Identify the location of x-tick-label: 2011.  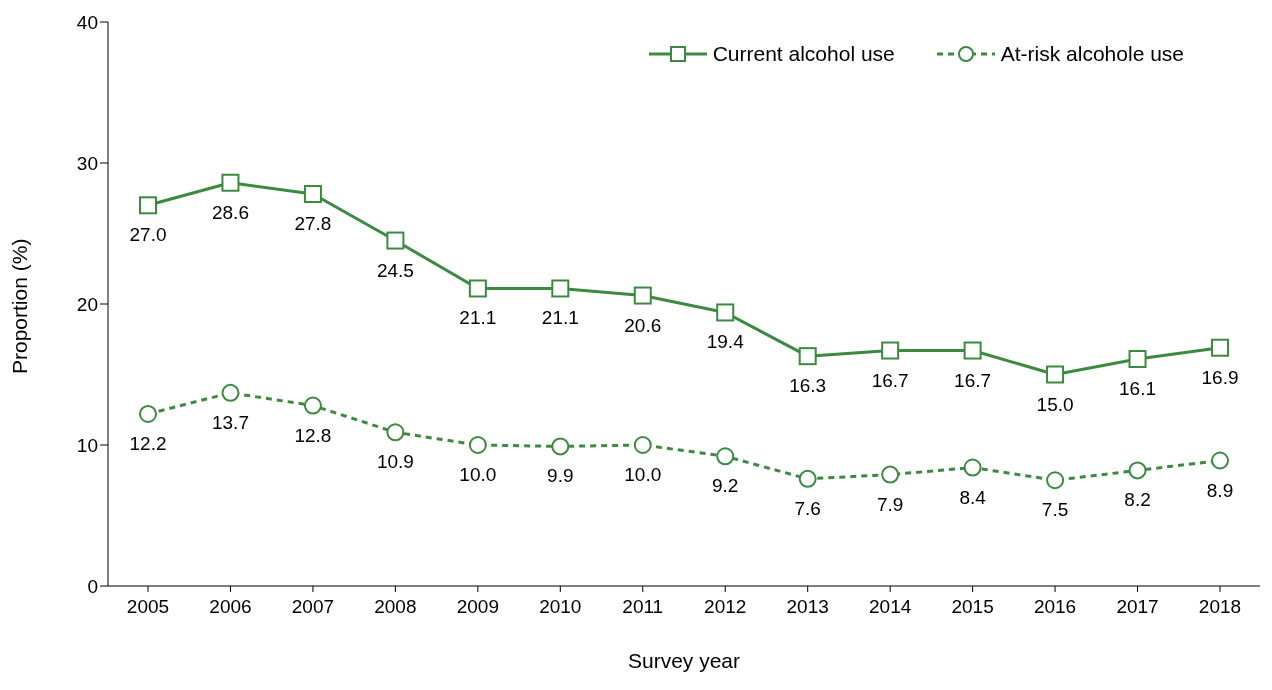
(643, 607).